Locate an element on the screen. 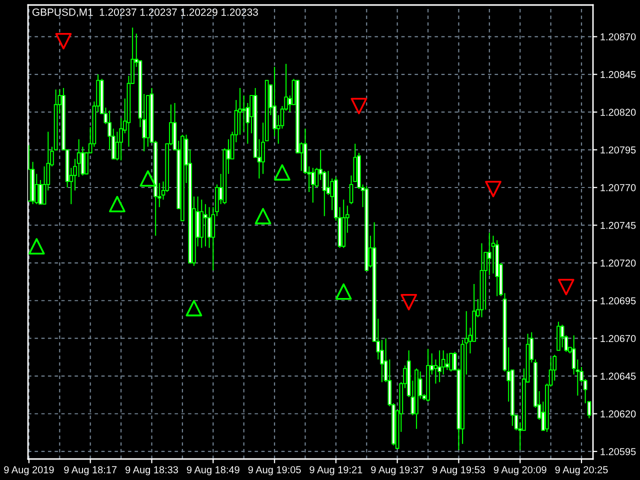 The image size is (640, 480). x-tick-label: 9 Aug 19:53 is located at coordinates (458, 471).